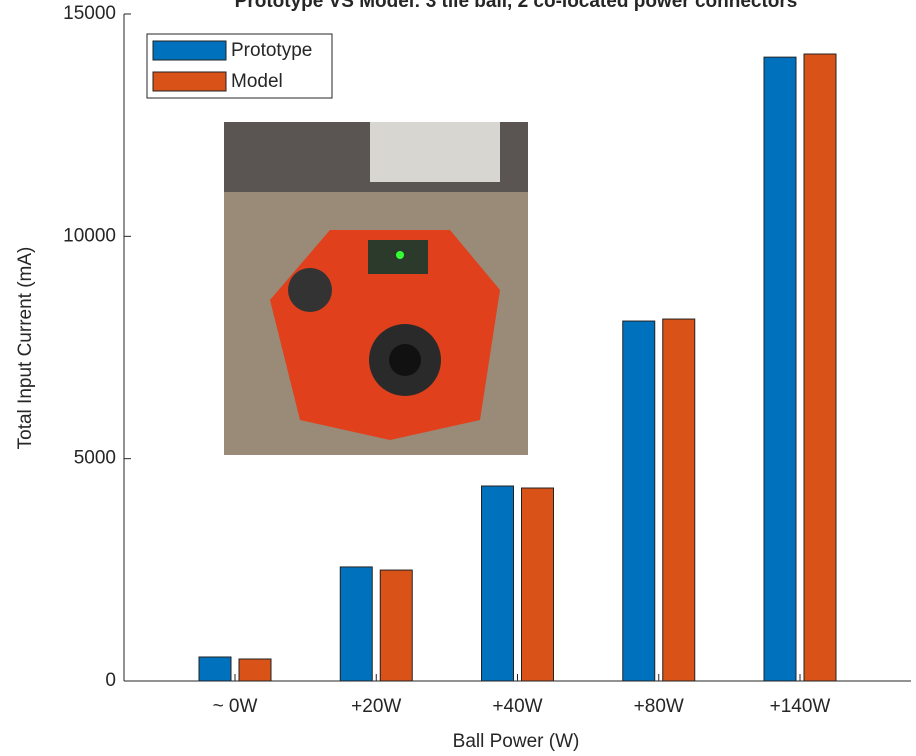  What do you see at coordinates (376, 706) in the screenshot?
I see `x-tick-label: +20W` at bounding box center [376, 706].